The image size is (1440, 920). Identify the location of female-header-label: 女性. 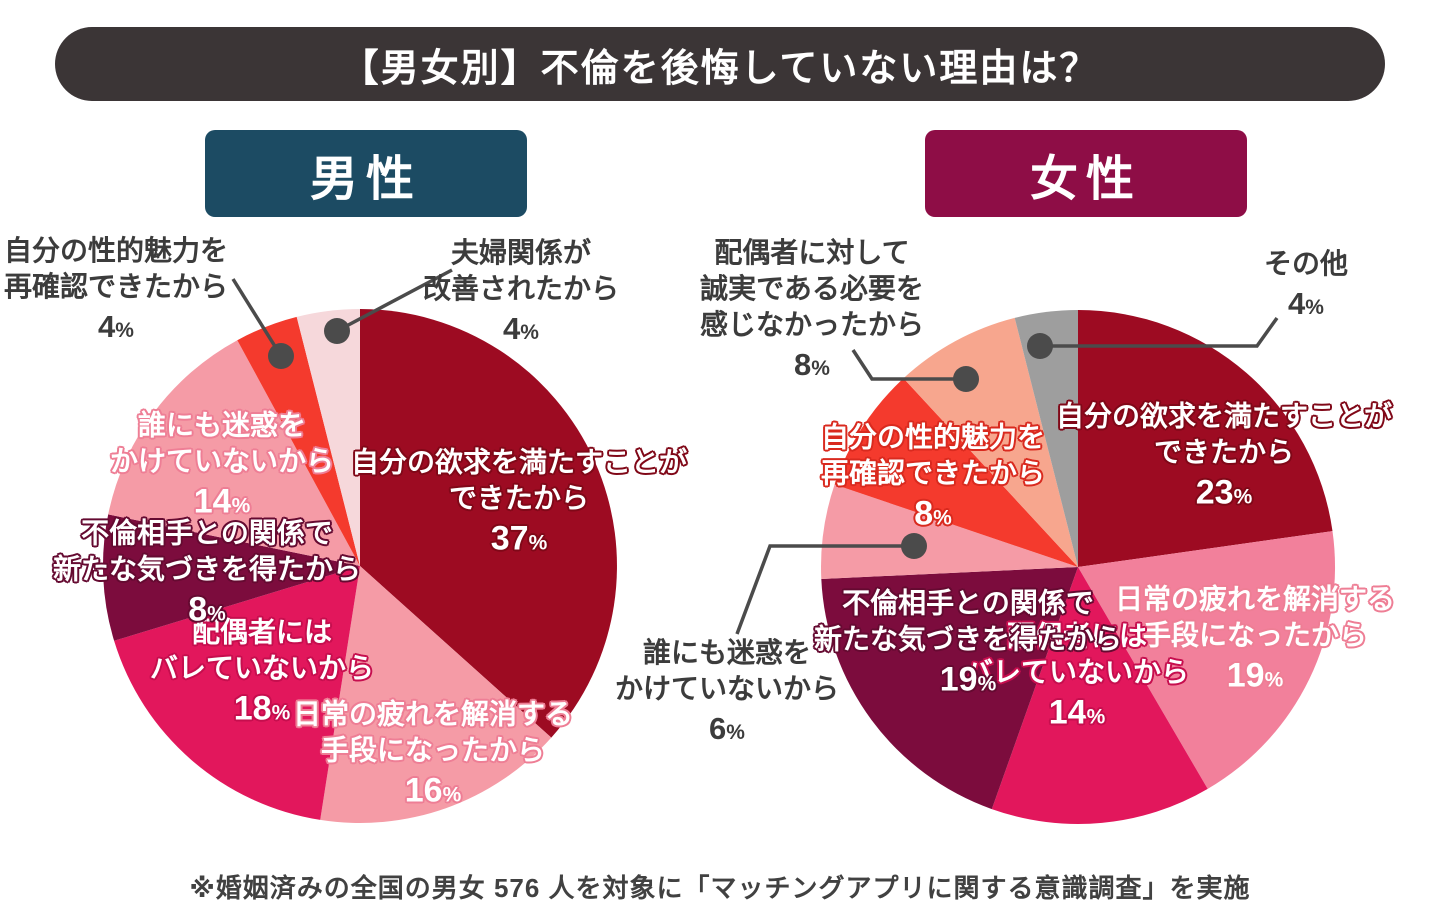
(1085, 179).